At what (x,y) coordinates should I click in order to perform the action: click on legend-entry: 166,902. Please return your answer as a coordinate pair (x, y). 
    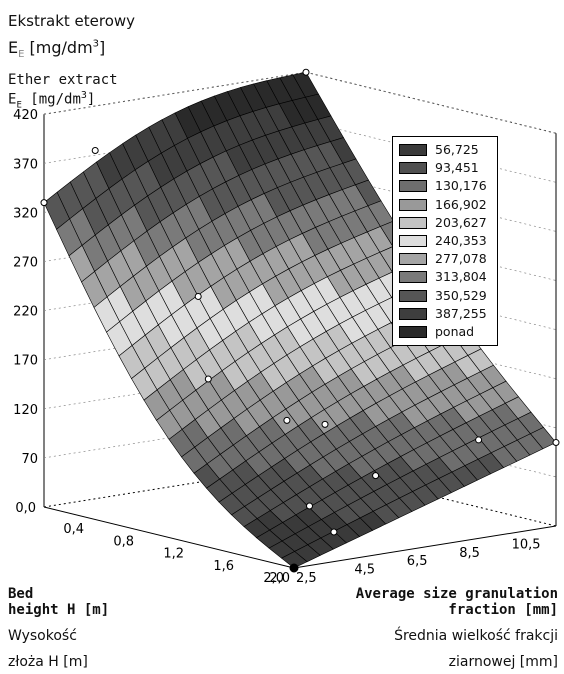
    Looking at the image, I should click on (447, 205).